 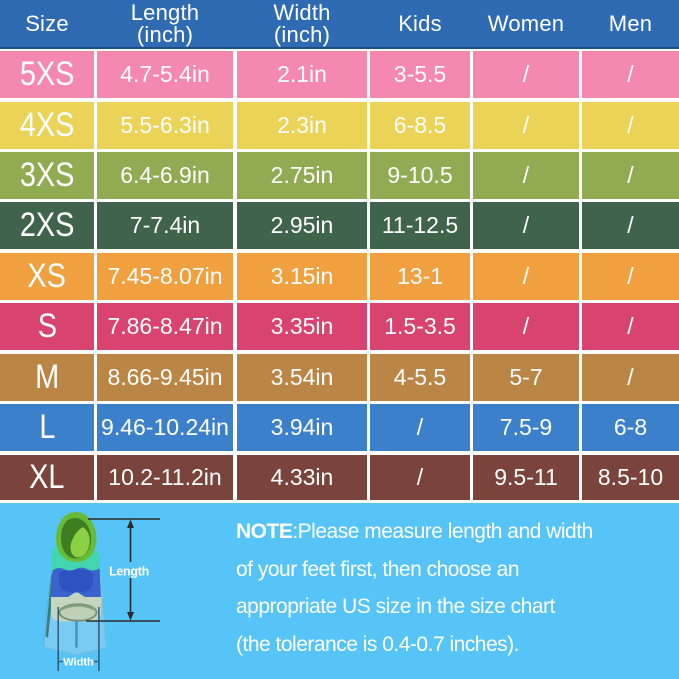 I want to click on svg-text: Width, so click(x=78, y=662).